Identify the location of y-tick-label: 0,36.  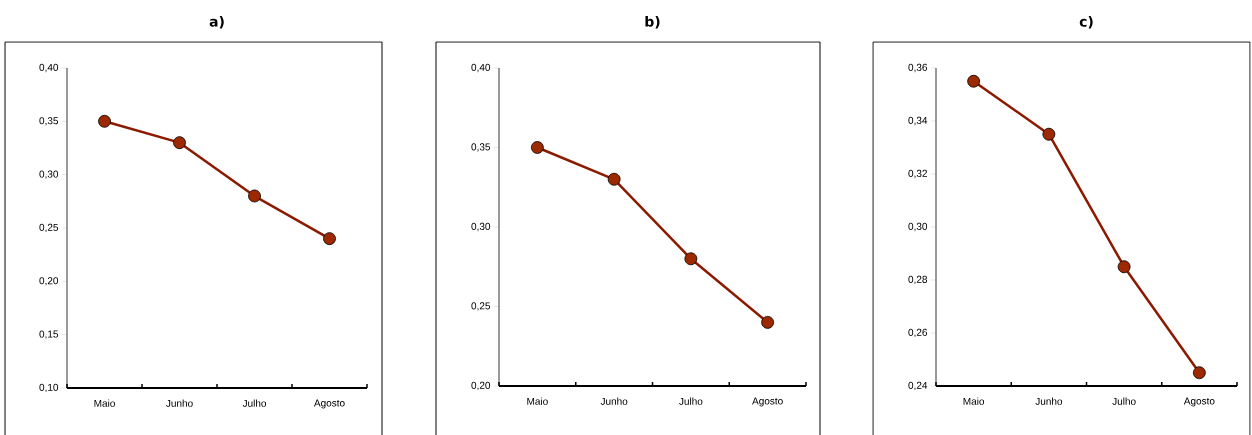
(918, 68).